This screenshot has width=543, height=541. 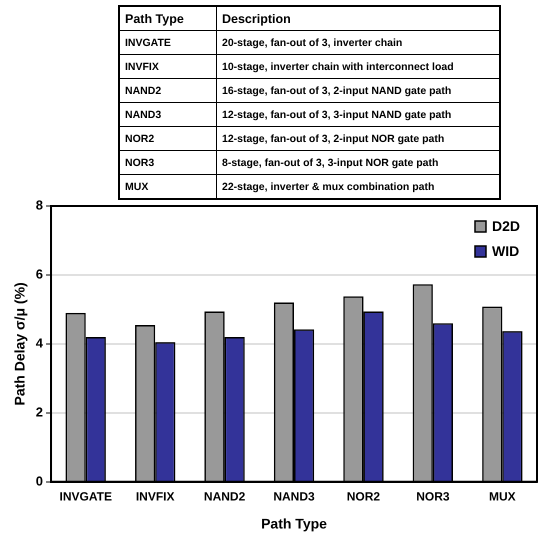 What do you see at coordinates (167, 186) in the screenshot?
I see `text: MUX` at bounding box center [167, 186].